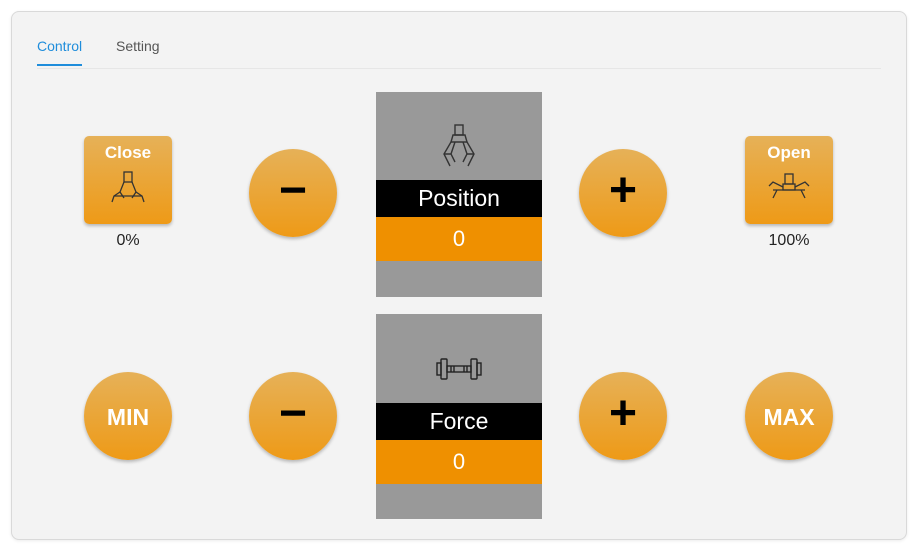 The image size is (915, 551). I want to click on force-increase-button: +, so click(623, 416).